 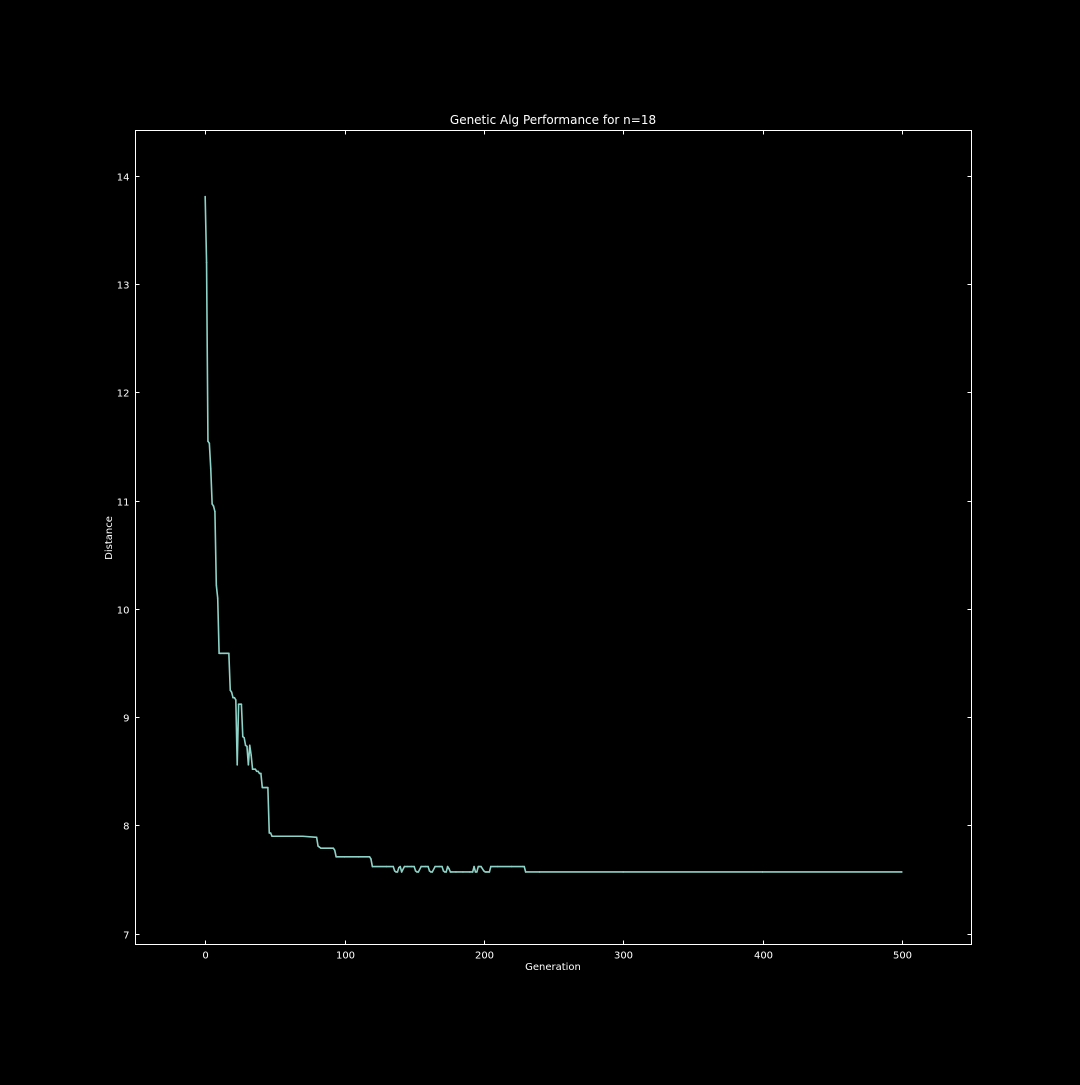 I want to click on chart-title: Genetic Alg Performance for n=18, so click(x=553, y=120).